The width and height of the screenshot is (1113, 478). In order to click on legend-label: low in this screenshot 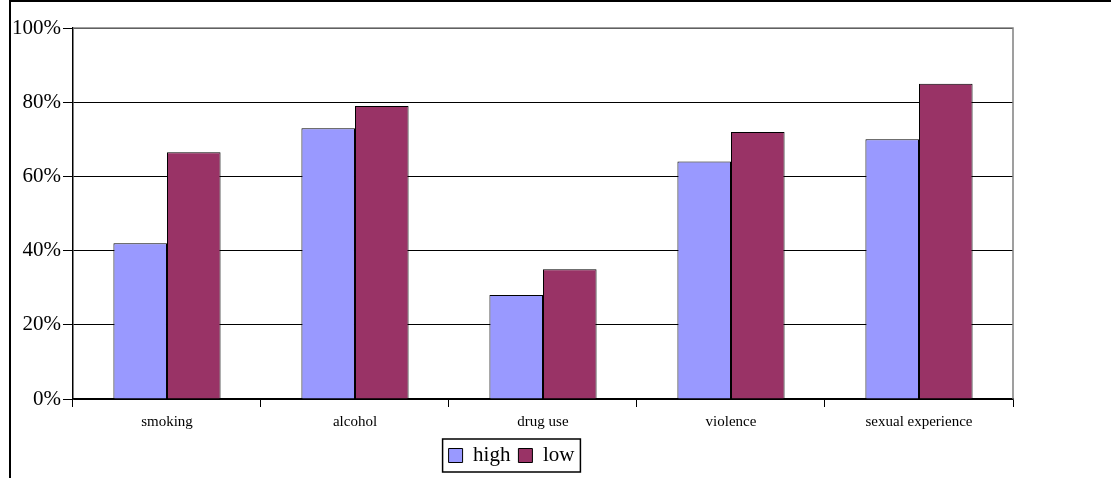, I will do `click(559, 454)`.